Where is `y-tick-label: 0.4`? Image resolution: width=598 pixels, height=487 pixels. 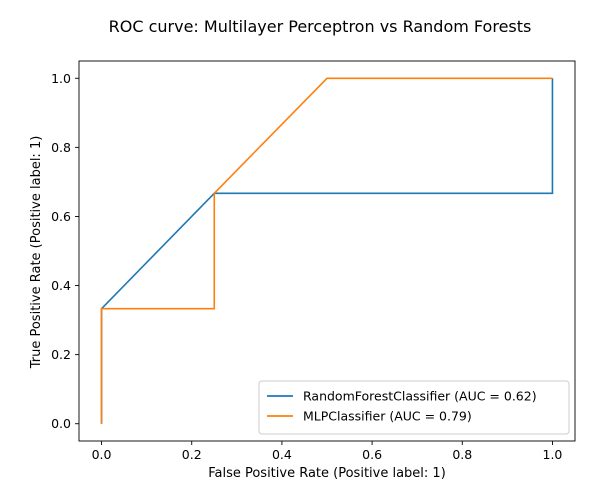
y-tick-label: 0.4 is located at coordinates (61, 285).